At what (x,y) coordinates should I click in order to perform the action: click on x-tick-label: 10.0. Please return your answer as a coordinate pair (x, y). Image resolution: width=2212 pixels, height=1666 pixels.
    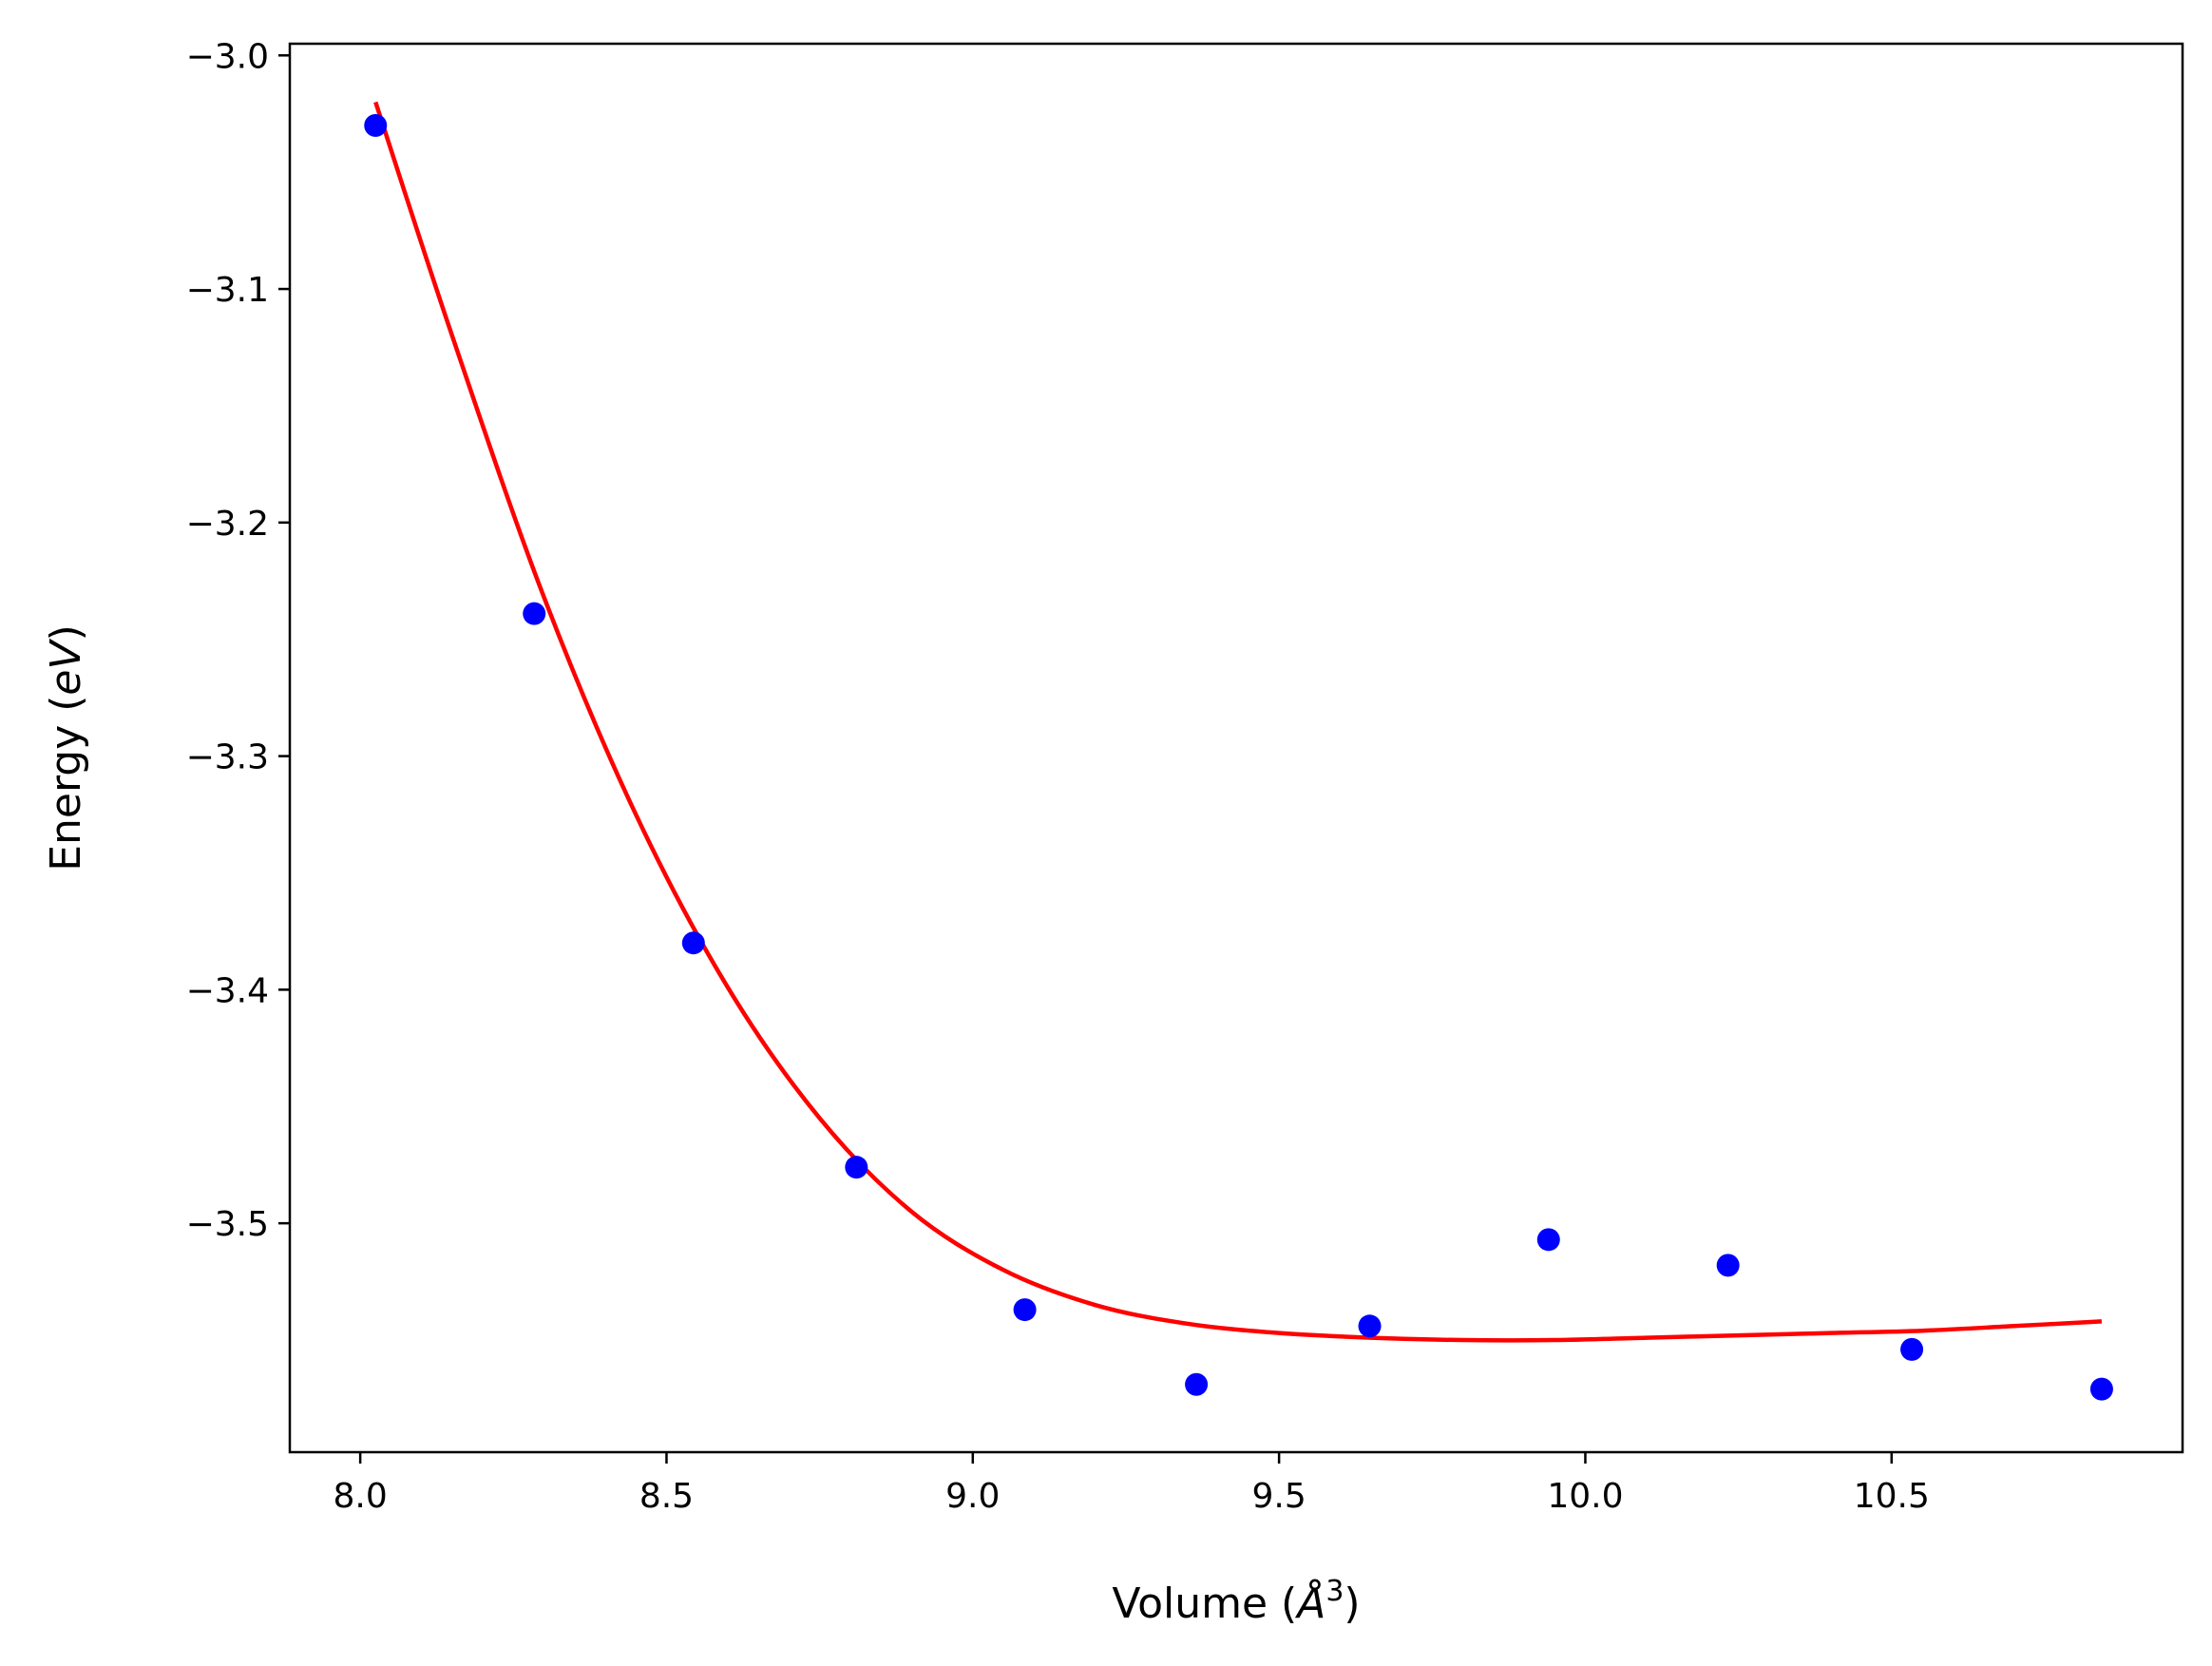
    Looking at the image, I should click on (1585, 1496).